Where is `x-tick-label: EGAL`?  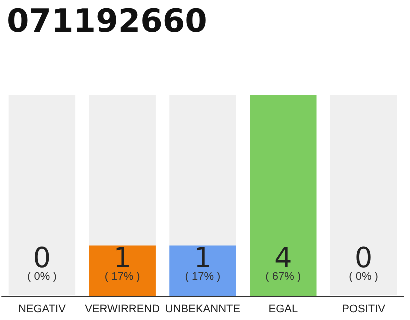
x-tick-label: EGAL is located at coordinates (283, 310).